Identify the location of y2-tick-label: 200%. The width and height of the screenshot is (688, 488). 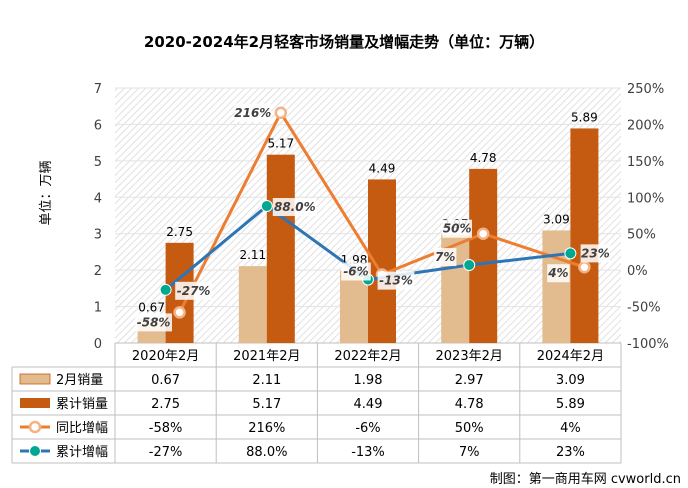
(645, 125).